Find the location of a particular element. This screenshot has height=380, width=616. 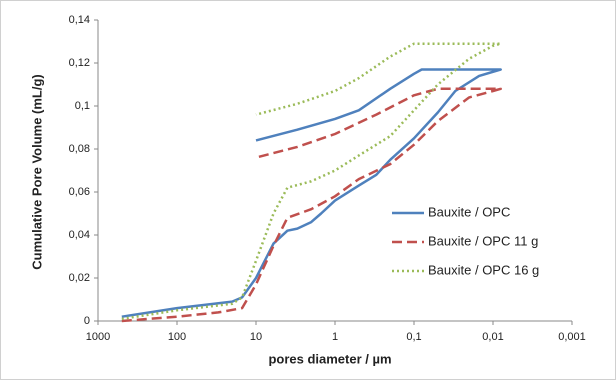

y-tick-label: 0,02 is located at coordinates (79, 278).